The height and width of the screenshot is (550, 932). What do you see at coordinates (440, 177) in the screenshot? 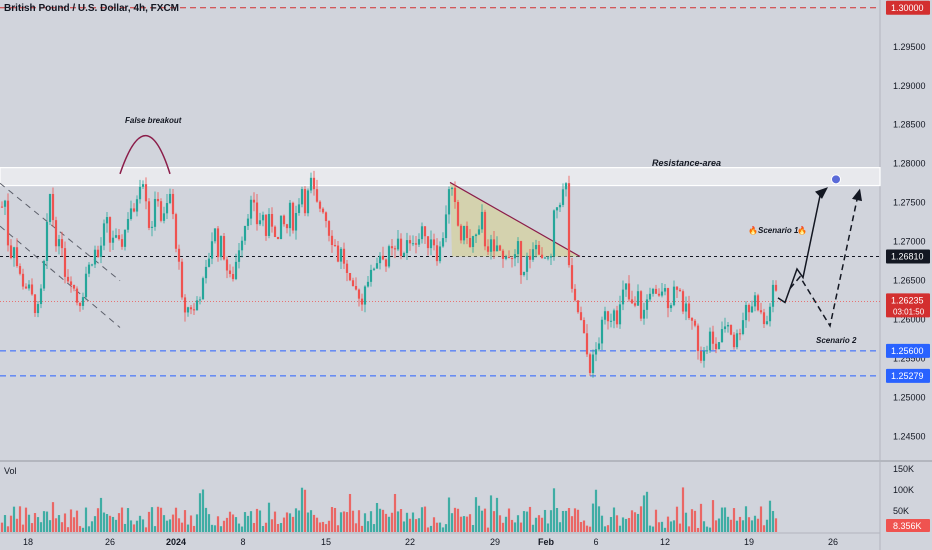
I see `resistance-area` at bounding box center [440, 177].